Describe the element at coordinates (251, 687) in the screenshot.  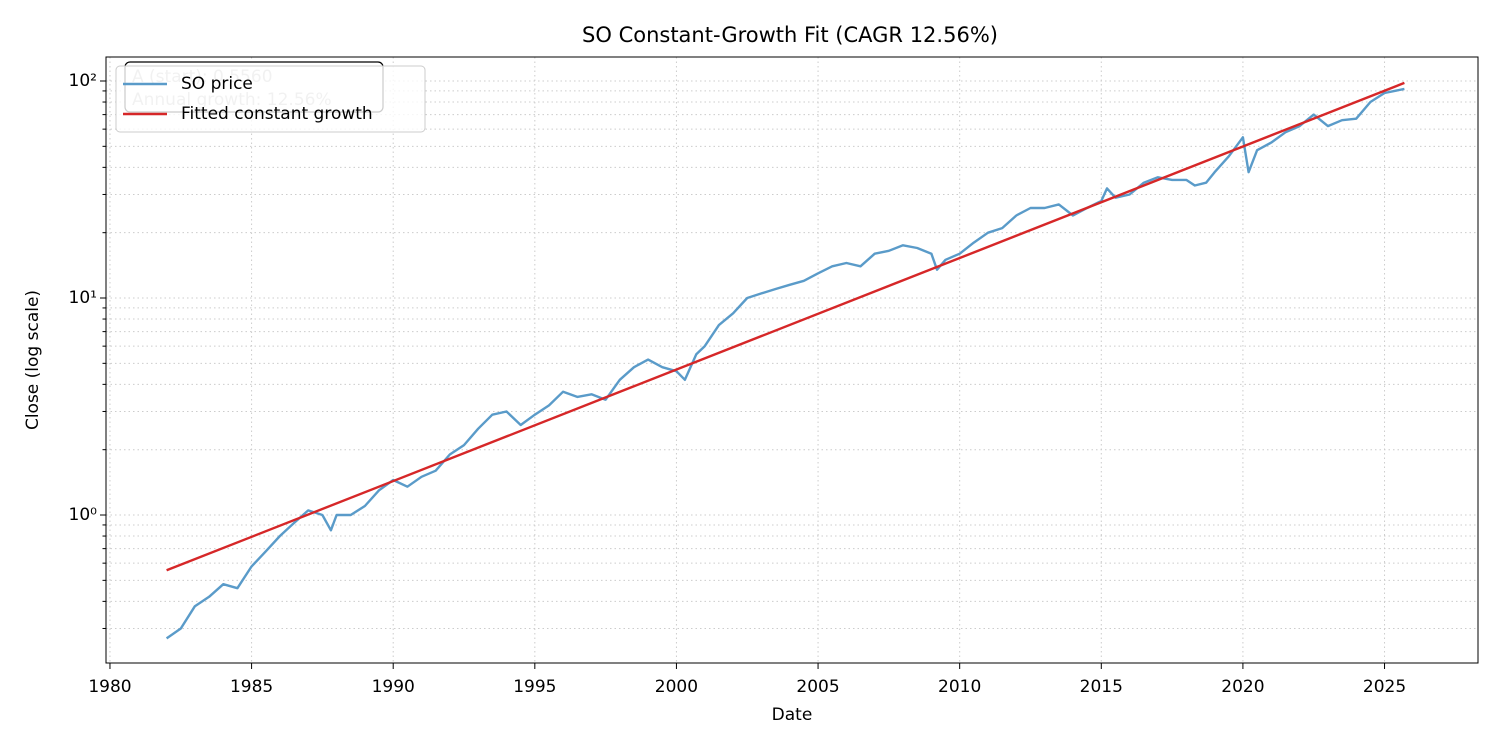
I see `x-tick-label: 1985` at that location.